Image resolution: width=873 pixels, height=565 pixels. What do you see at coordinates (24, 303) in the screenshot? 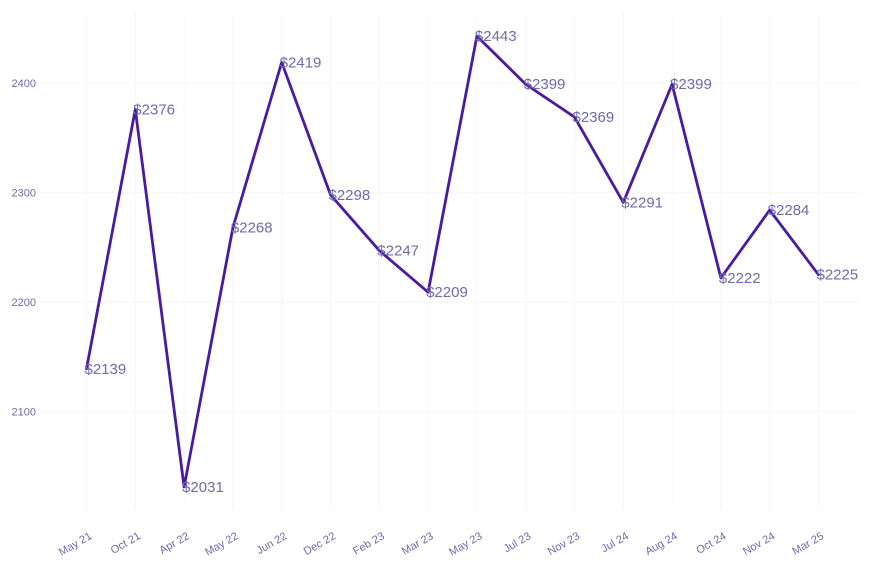
I see `y-tick-label: 2200` at bounding box center [24, 303].